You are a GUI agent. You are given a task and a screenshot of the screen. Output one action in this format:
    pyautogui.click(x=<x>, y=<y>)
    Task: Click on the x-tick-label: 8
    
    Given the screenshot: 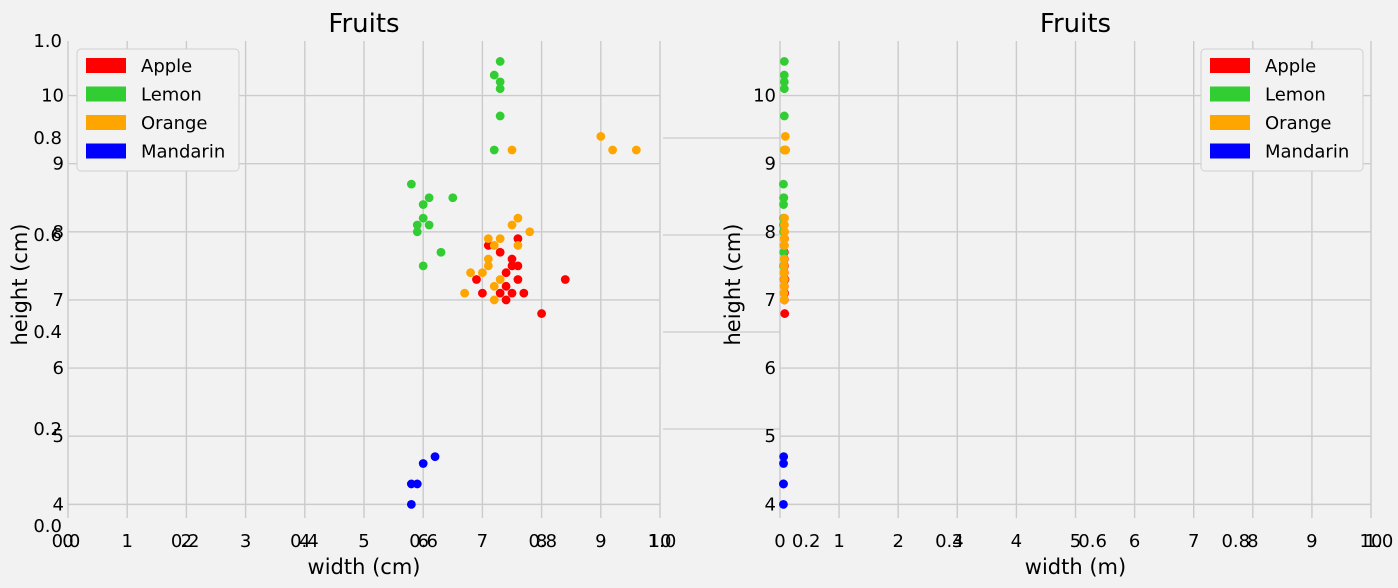 What is the action you would take?
    pyautogui.click(x=541, y=541)
    